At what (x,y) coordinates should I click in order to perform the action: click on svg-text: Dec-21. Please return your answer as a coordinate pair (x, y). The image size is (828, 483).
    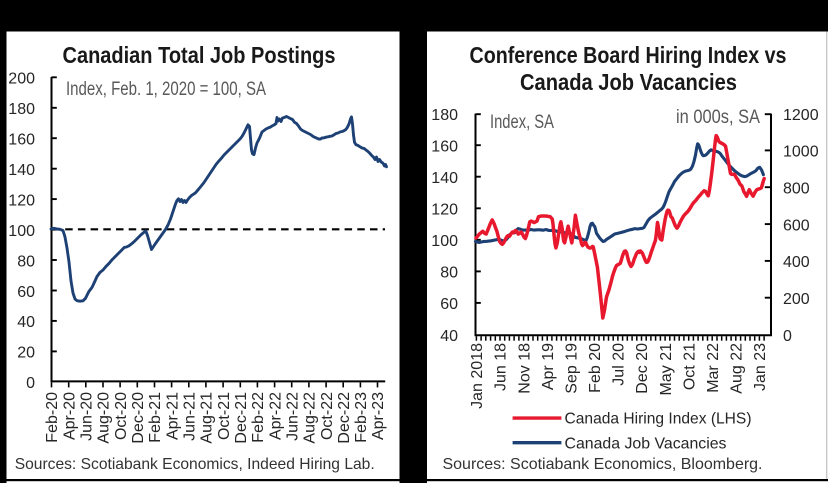
    Looking at the image, I should click on (241, 418).